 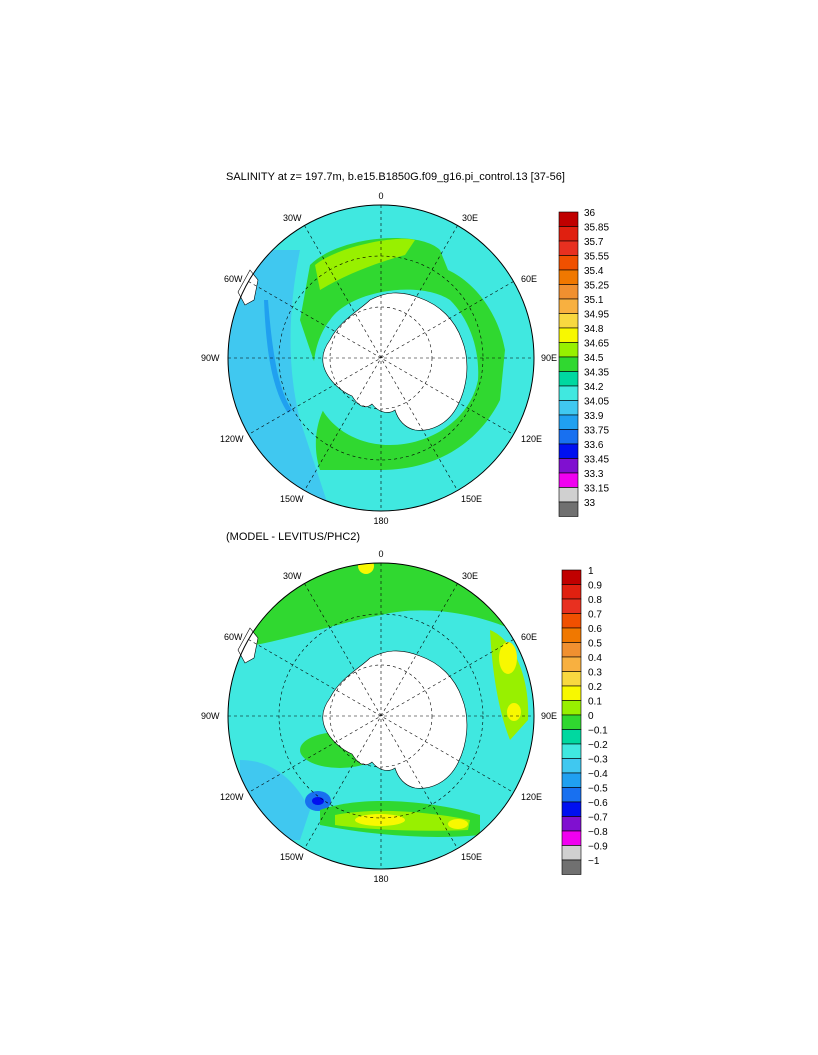 What do you see at coordinates (596, 228) in the screenshot?
I see `colorbar-label: 35.85` at bounding box center [596, 228].